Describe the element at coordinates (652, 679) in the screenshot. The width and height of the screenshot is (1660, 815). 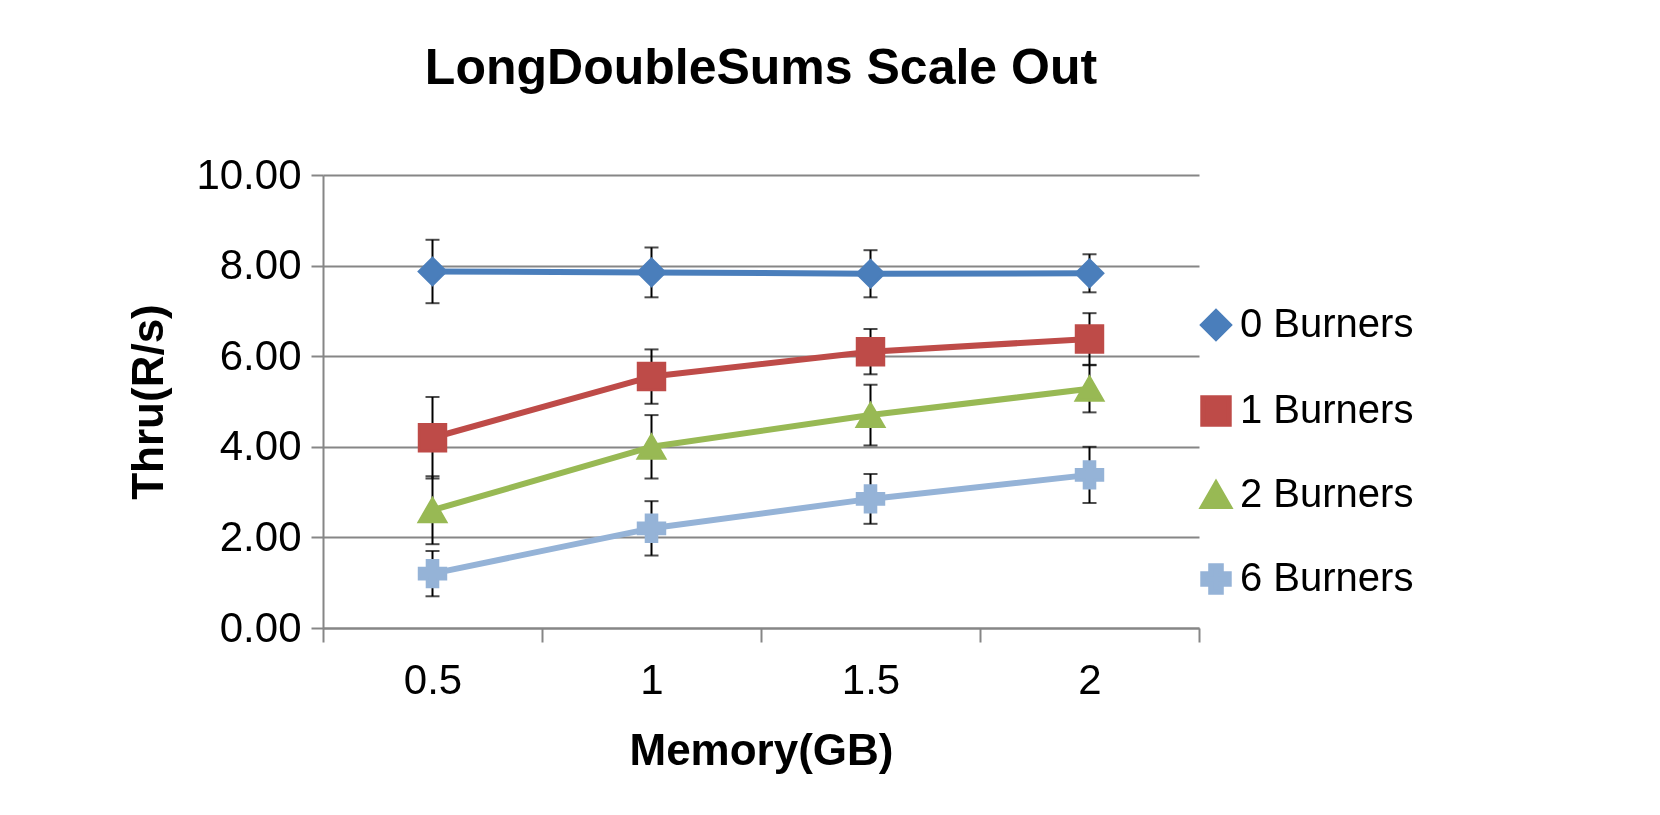
I see `x-tick-label: 1` at that location.